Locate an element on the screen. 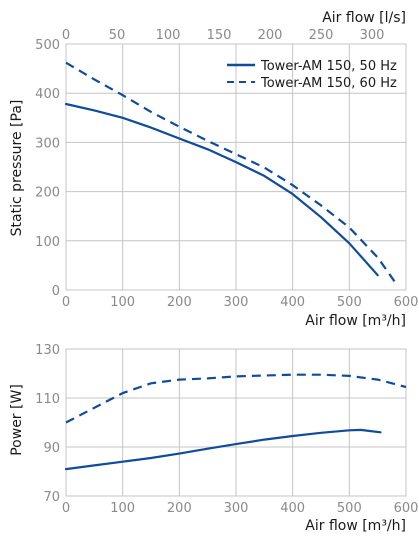  power-x-tick-label: 200 is located at coordinates (179, 508).